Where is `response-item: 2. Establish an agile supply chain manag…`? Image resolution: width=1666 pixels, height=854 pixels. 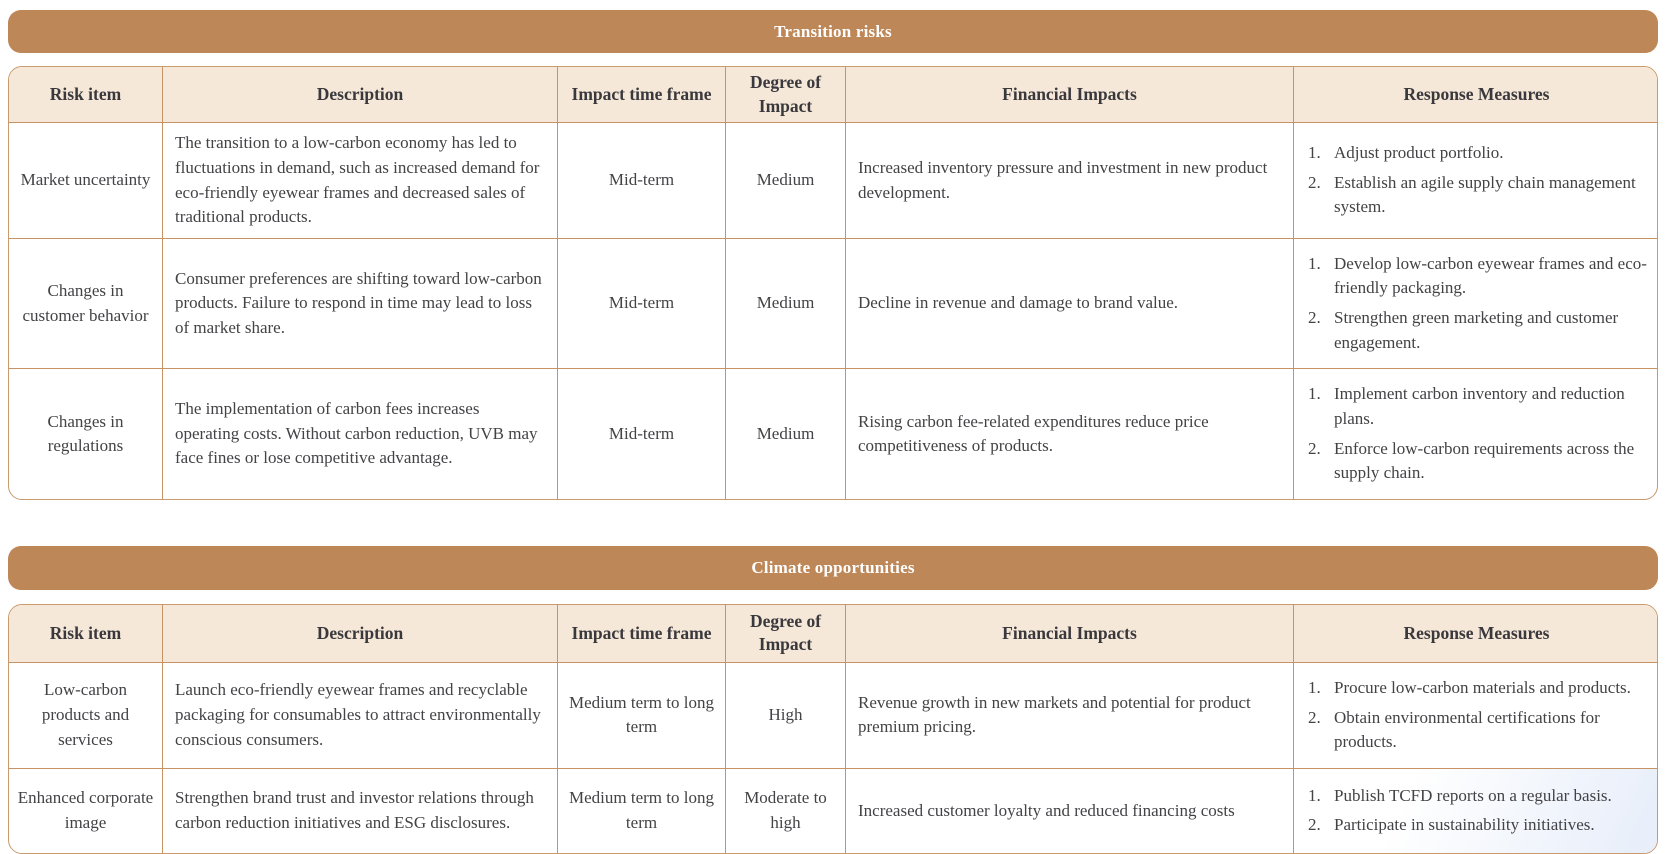 response-item: 2. Establish an agile supply chain manag… is located at coordinates (1478, 195).